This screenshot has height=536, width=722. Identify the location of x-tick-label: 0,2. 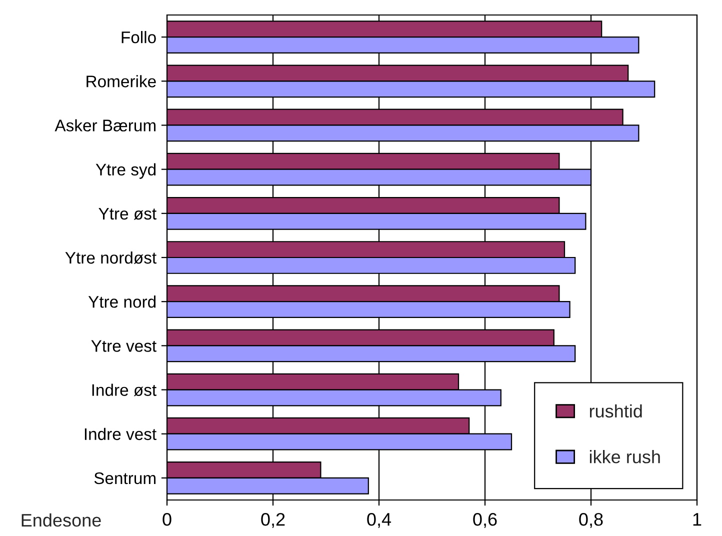
(273, 520).